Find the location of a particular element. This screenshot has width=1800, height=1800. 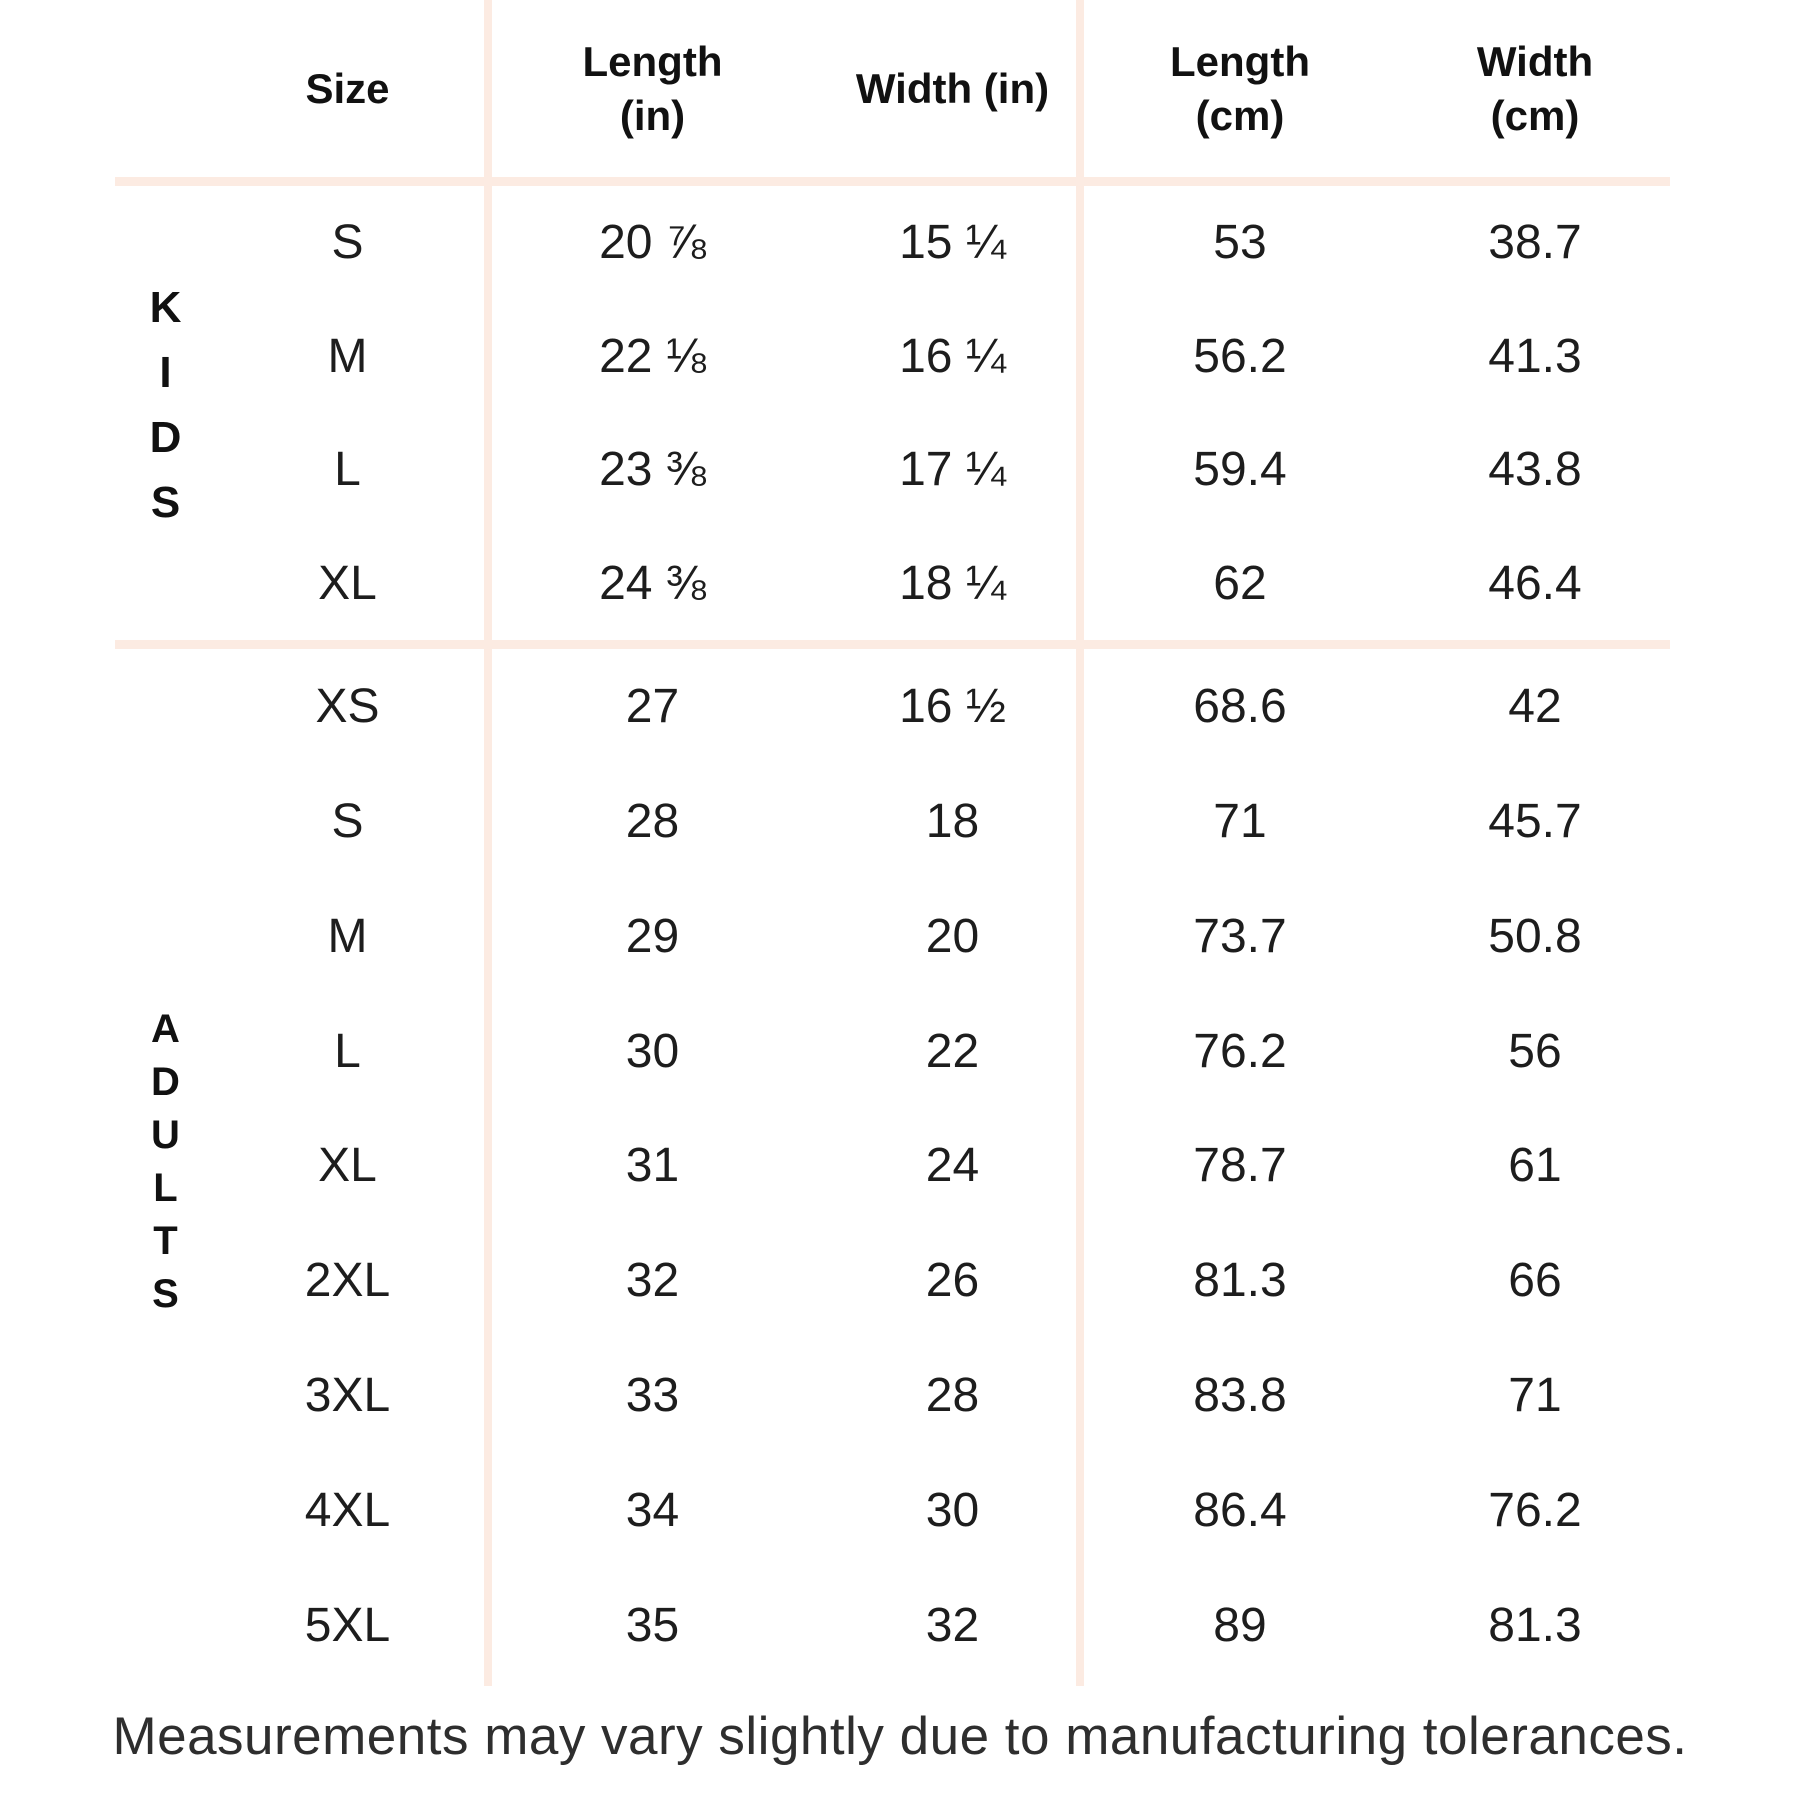

group-label-adults: ADULTS is located at coordinates (165, 1165).